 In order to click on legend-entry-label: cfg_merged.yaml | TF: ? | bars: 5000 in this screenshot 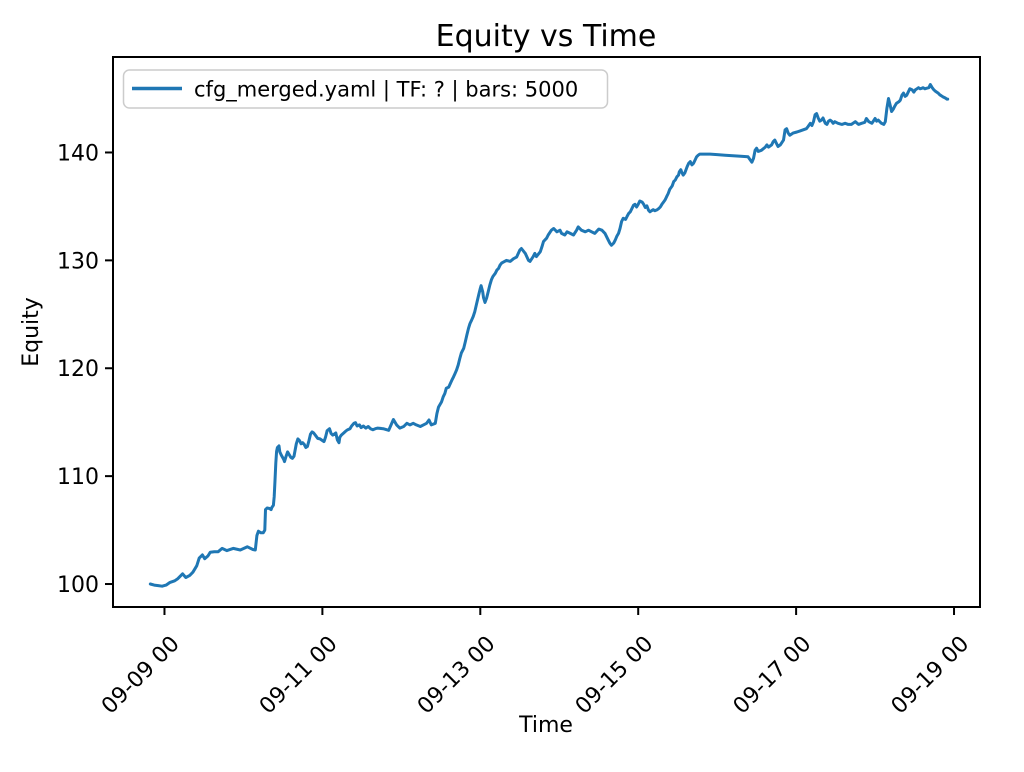, I will do `click(386, 90)`.